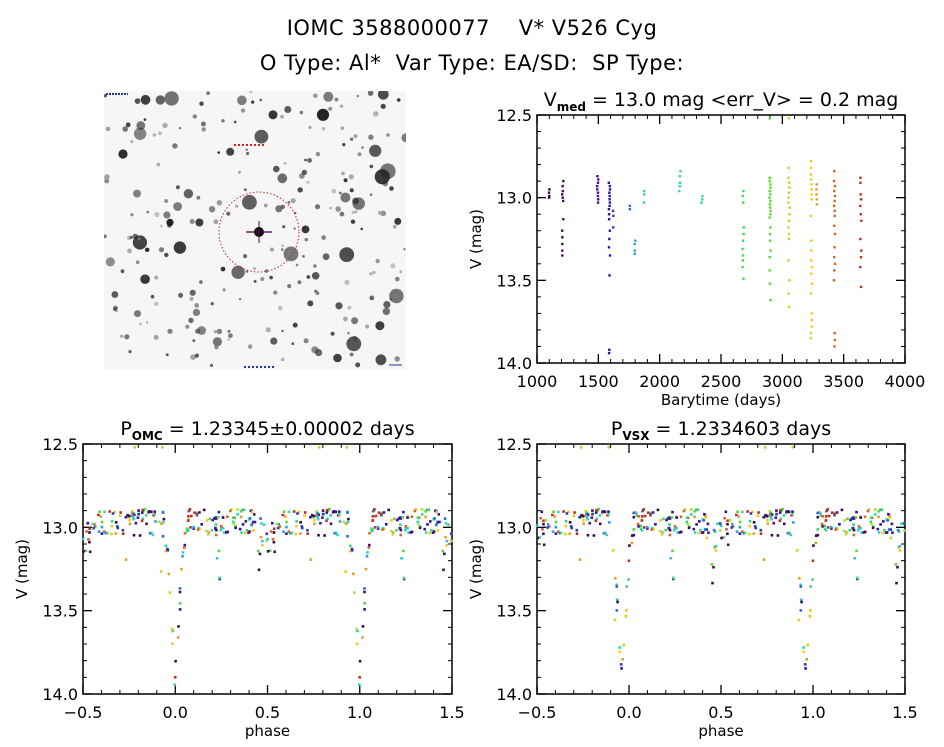 The image size is (944, 747). I want to click on x-tick-label: 4000, so click(905, 381).